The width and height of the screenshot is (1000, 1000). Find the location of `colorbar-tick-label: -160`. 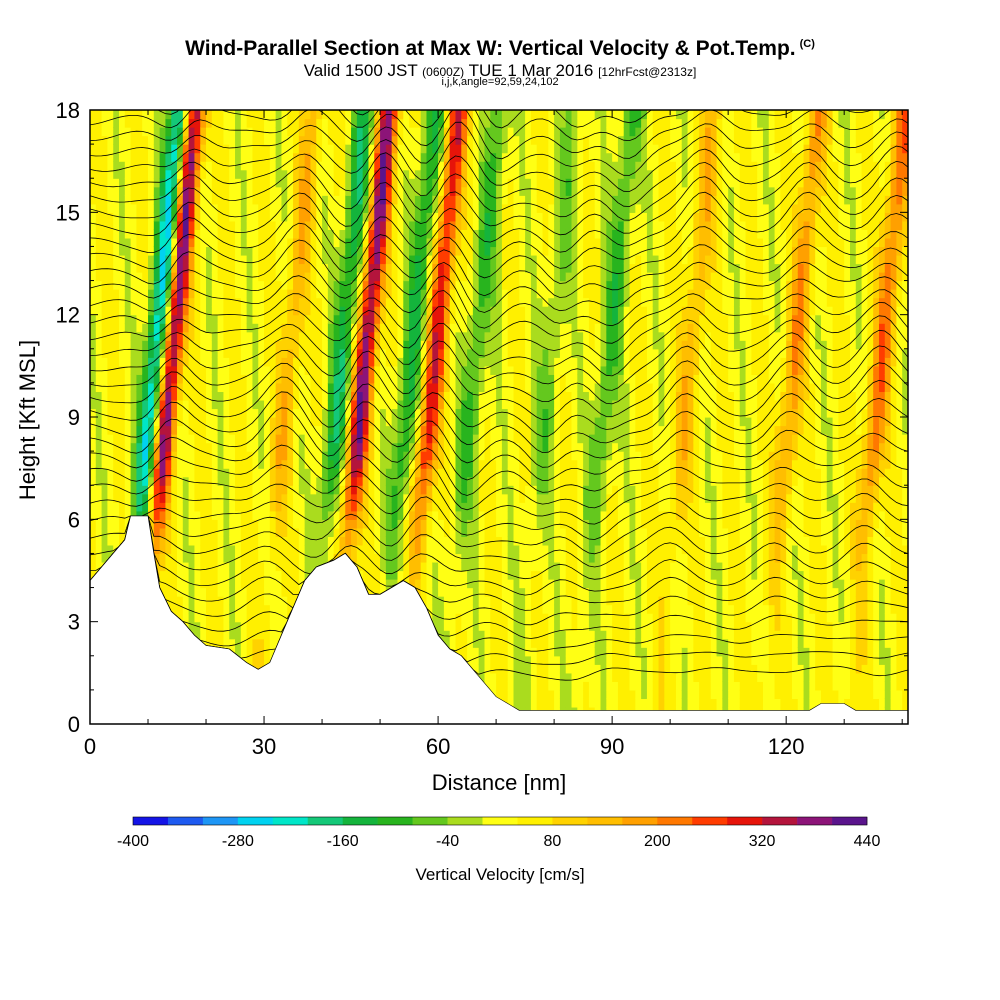

colorbar-tick-label: -160 is located at coordinates (343, 841).